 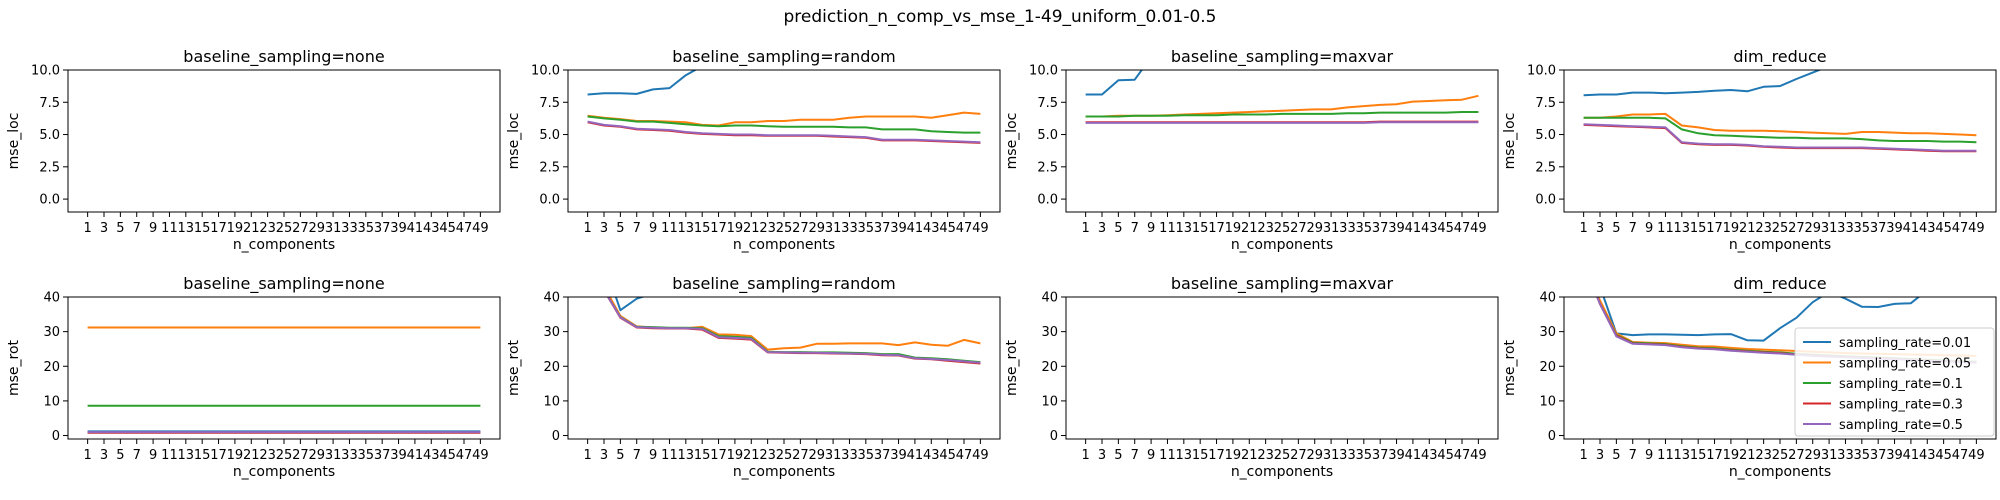 What do you see at coordinates (784, 284) in the screenshot?
I see `subplot-title: baseline_sampling=random` at bounding box center [784, 284].